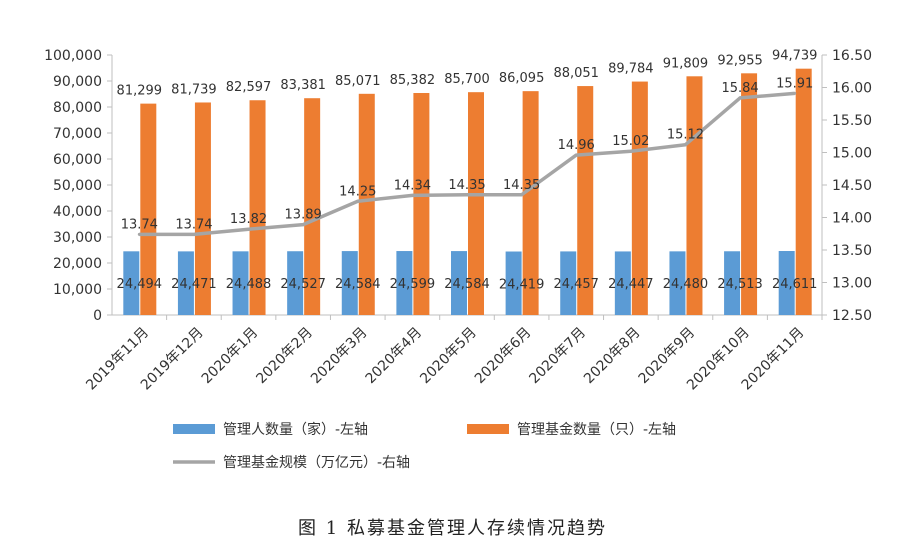 The width and height of the screenshot is (905, 550). Describe the element at coordinates (467, 79) in the screenshot. I see `data-label-fund-count: 85,700` at that location.